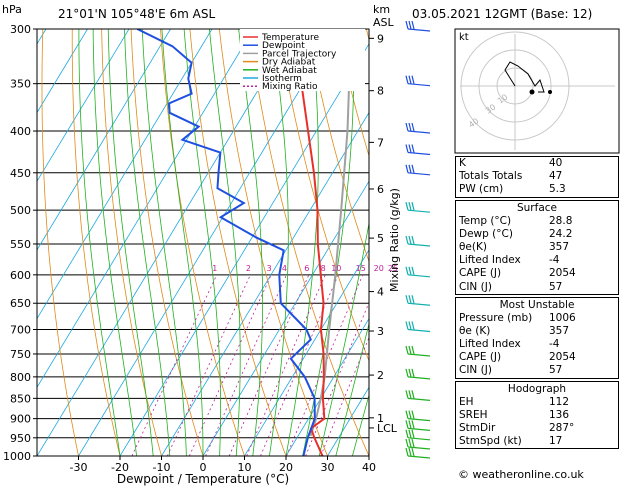 This screenshot has height=486, width=629. Describe the element at coordinates (380, 38) in the screenshot. I see `height-tick-label: 9` at that location.